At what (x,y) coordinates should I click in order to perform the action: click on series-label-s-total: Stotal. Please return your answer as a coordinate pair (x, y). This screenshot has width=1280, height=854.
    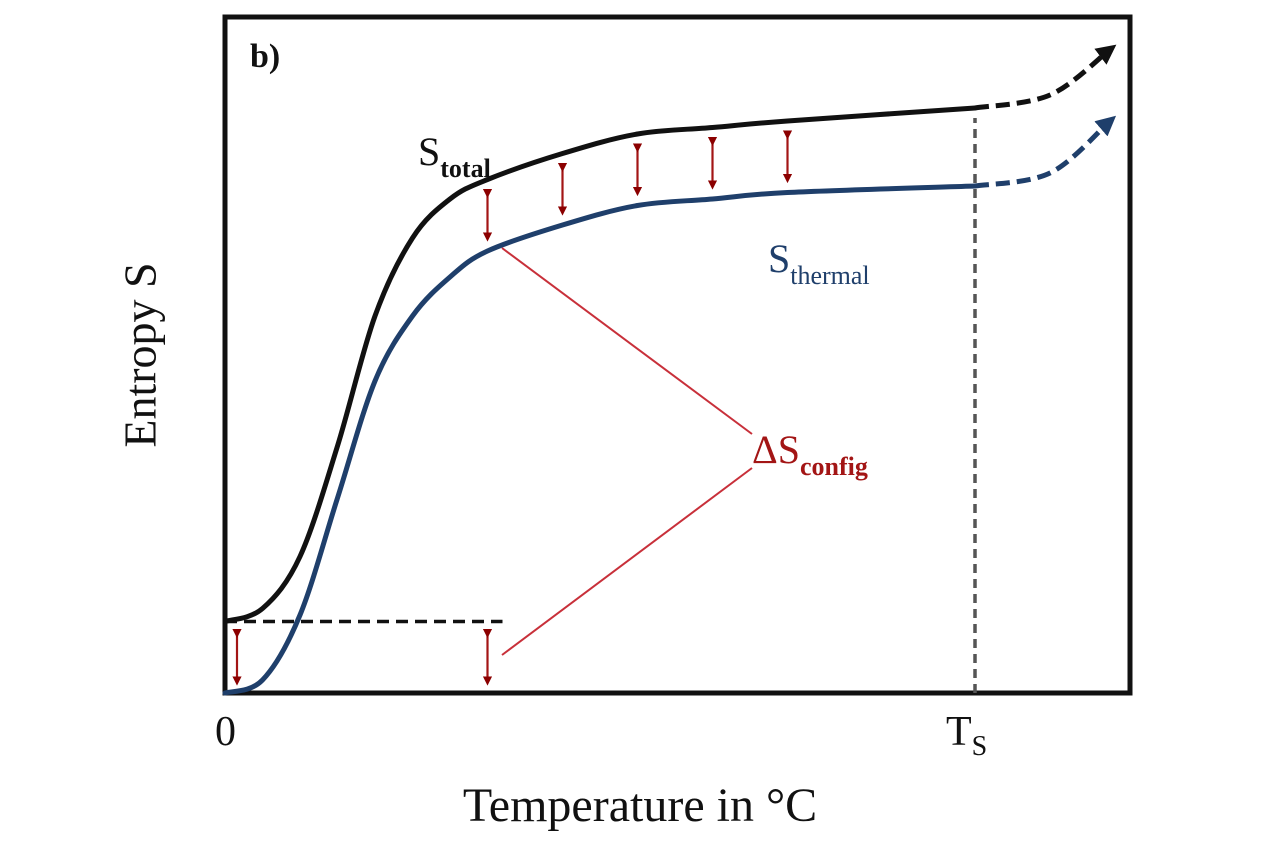
    Looking at the image, I should click on (454, 156).